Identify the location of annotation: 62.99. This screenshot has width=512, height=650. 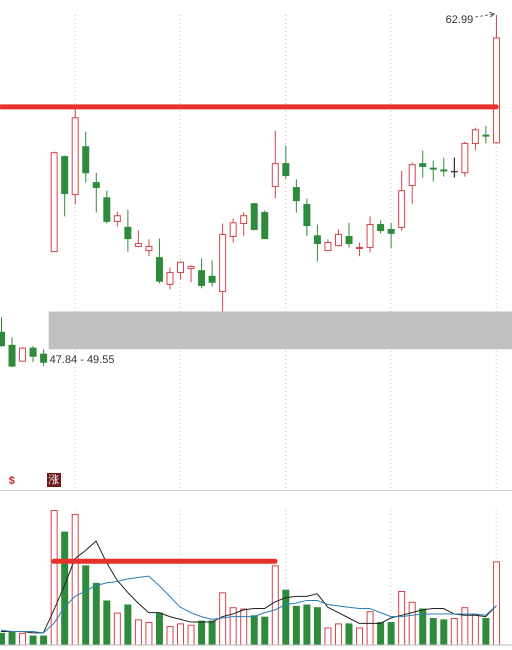
(460, 20).